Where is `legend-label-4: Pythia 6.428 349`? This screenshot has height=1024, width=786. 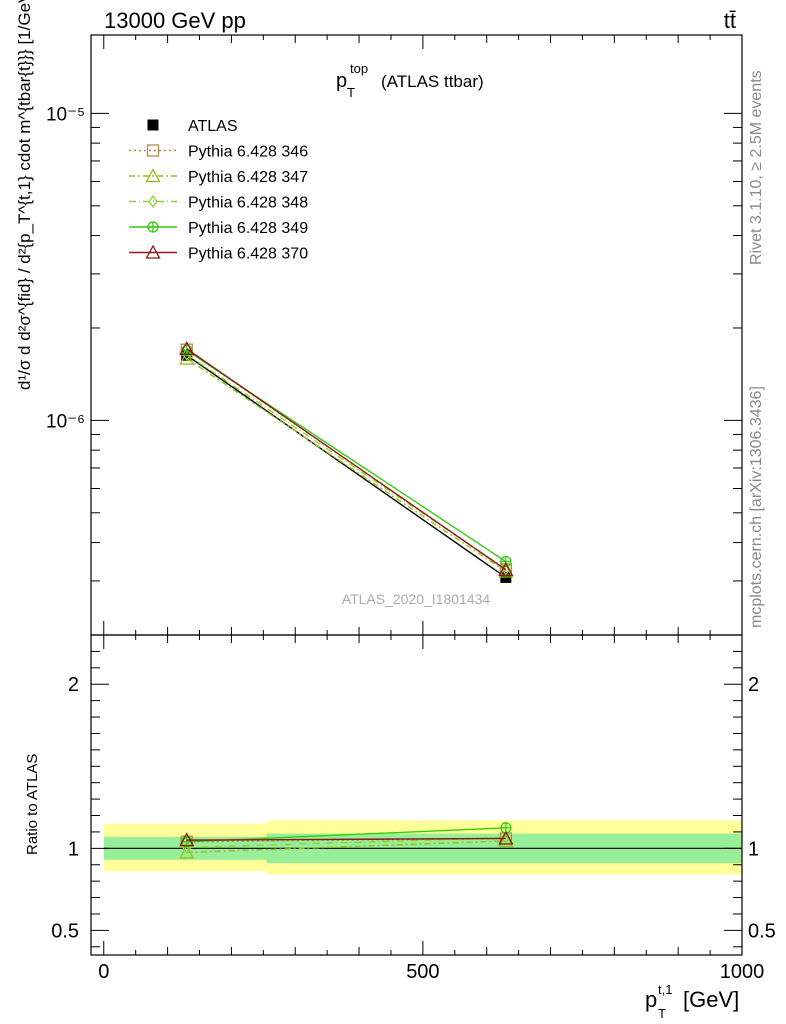
legend-label-4: Pythia 6.428 349 is located at coordinates (248, 228).